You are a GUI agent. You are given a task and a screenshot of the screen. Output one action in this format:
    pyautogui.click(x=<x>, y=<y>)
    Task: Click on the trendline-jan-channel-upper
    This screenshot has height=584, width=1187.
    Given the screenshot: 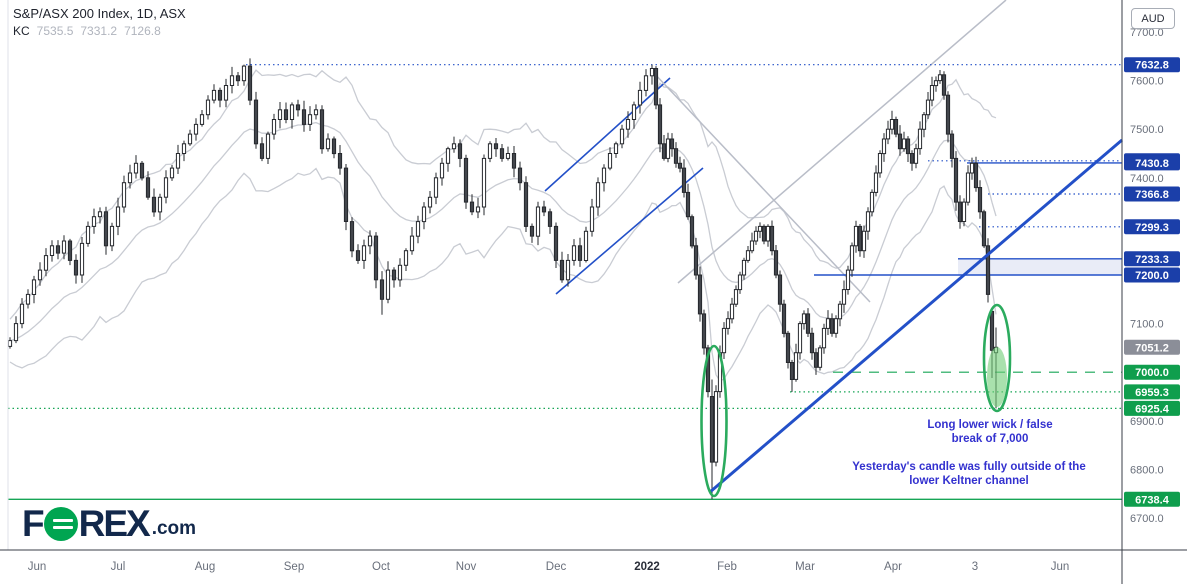 What is the action you would take?
    pyautogui.click(x=607, y=134)
    